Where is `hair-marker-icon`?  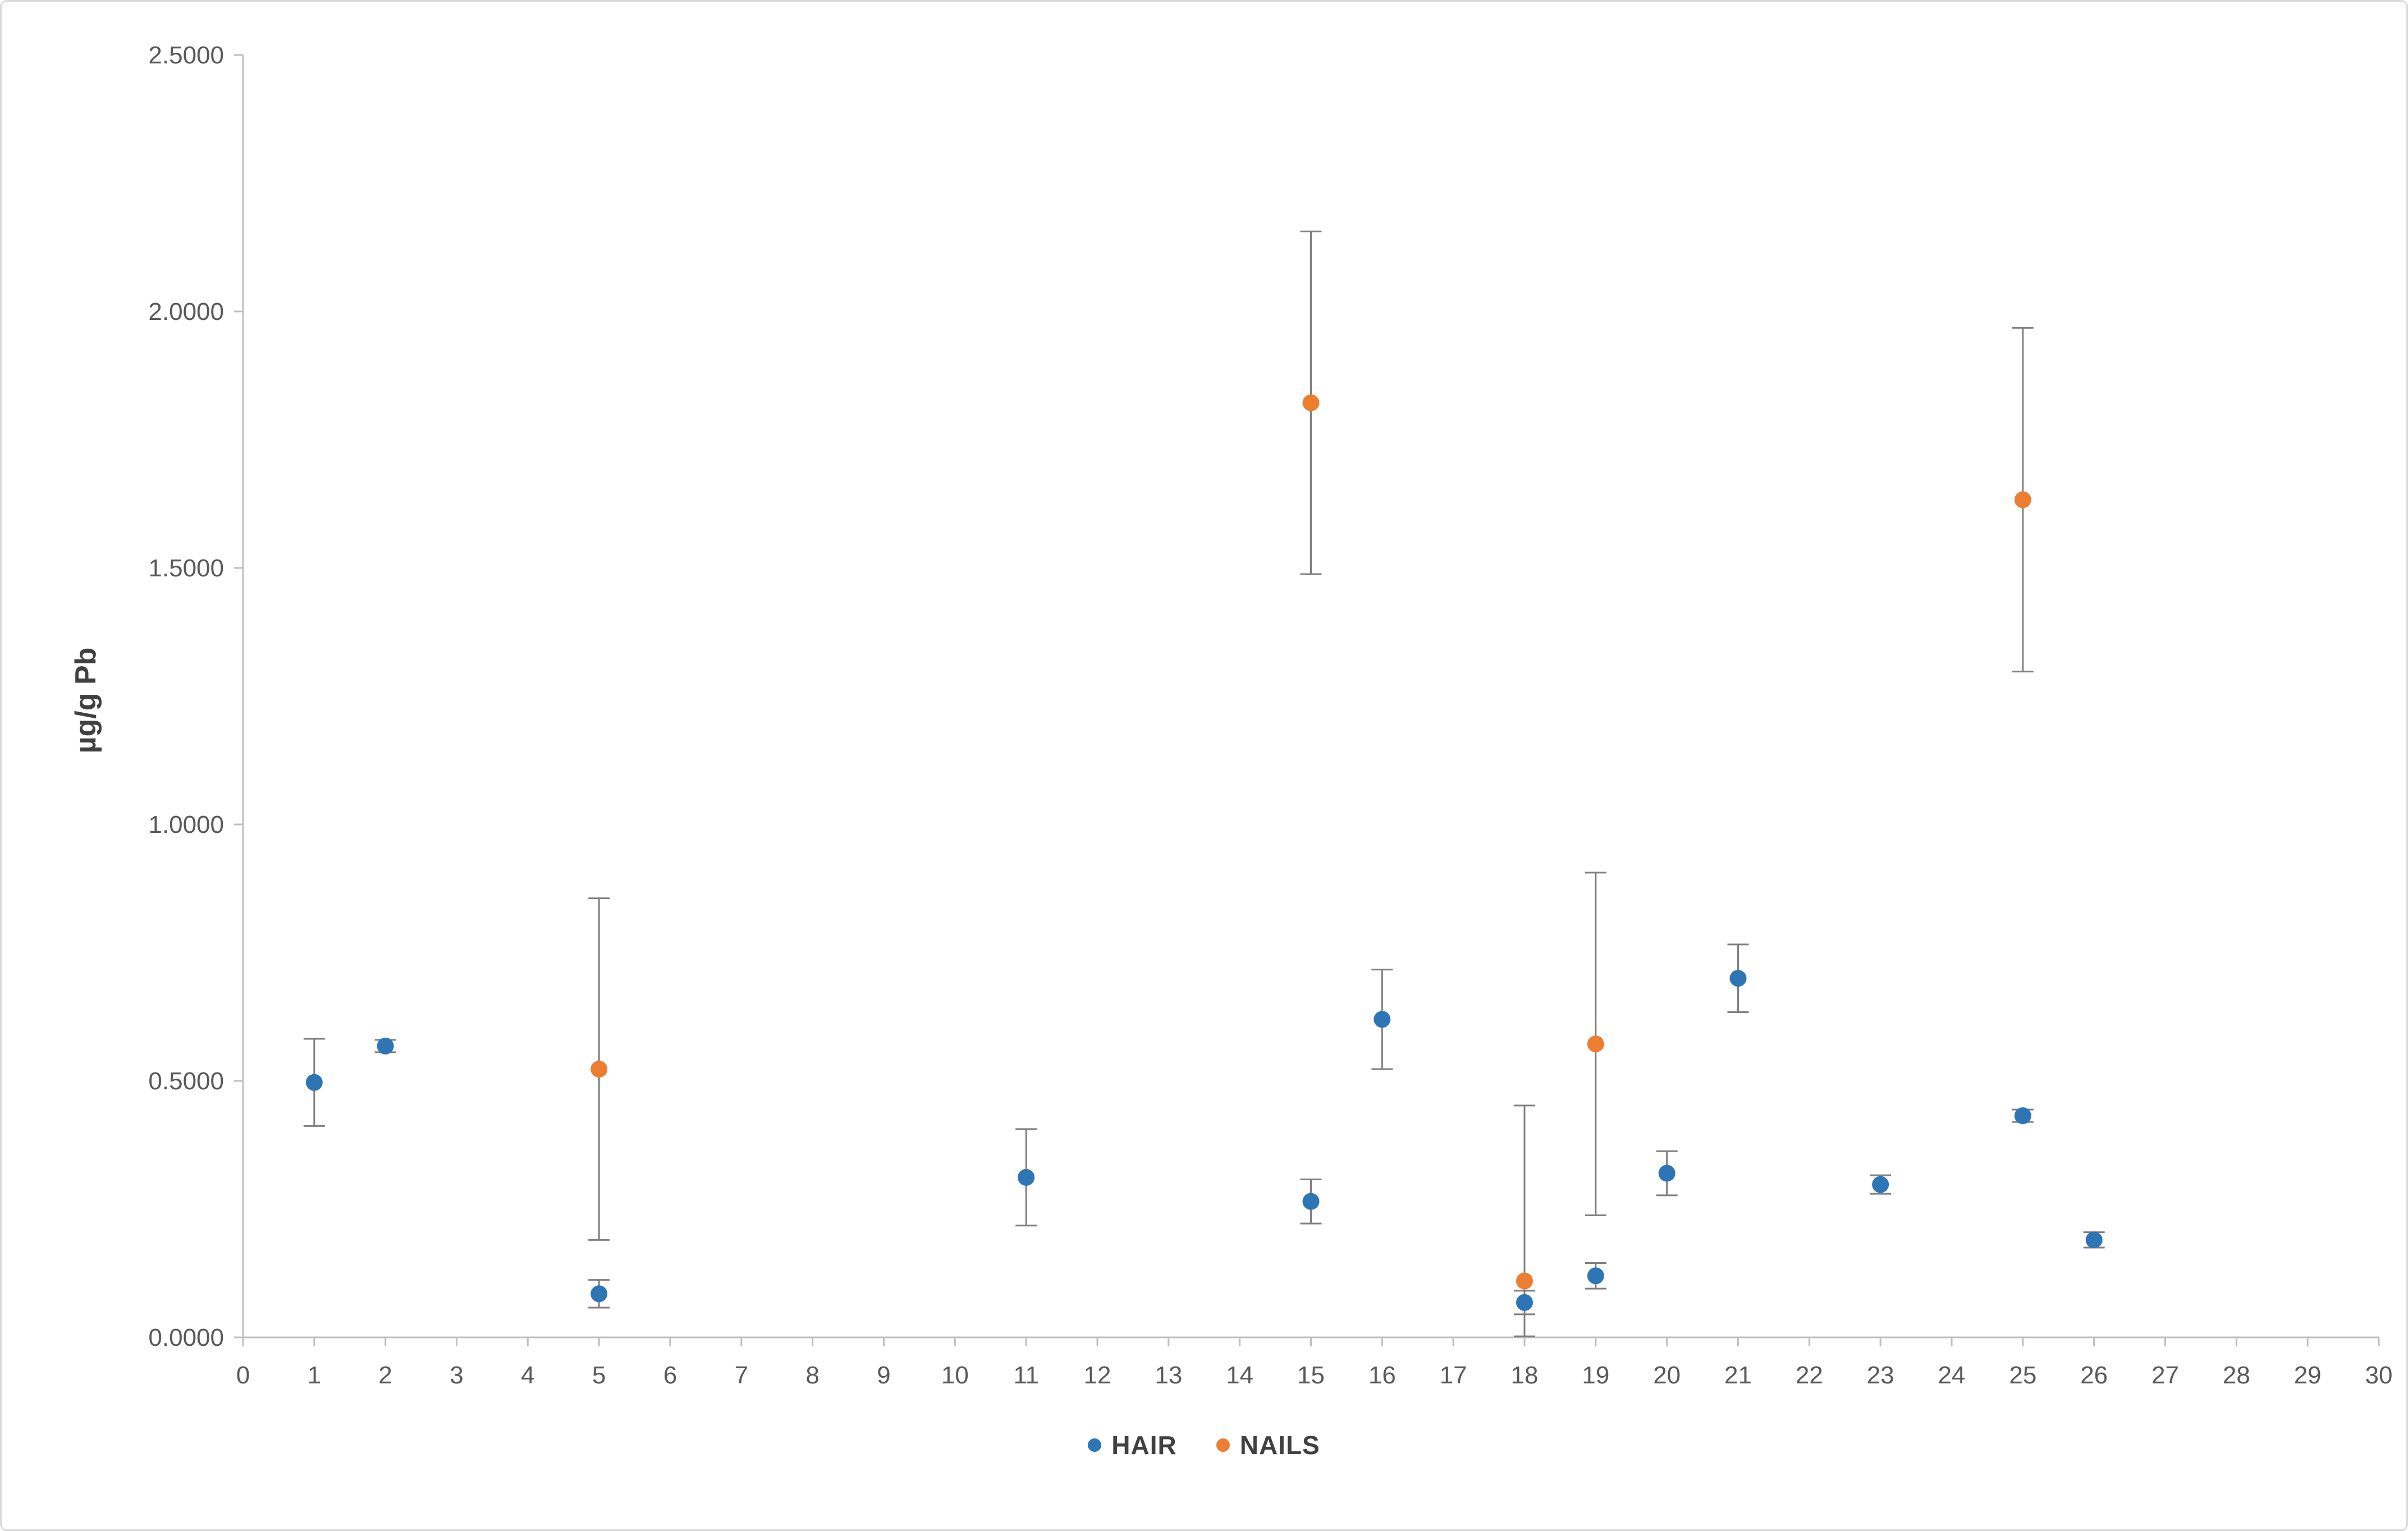
hair-marker-icon is located at coordinates (1095, 1445).